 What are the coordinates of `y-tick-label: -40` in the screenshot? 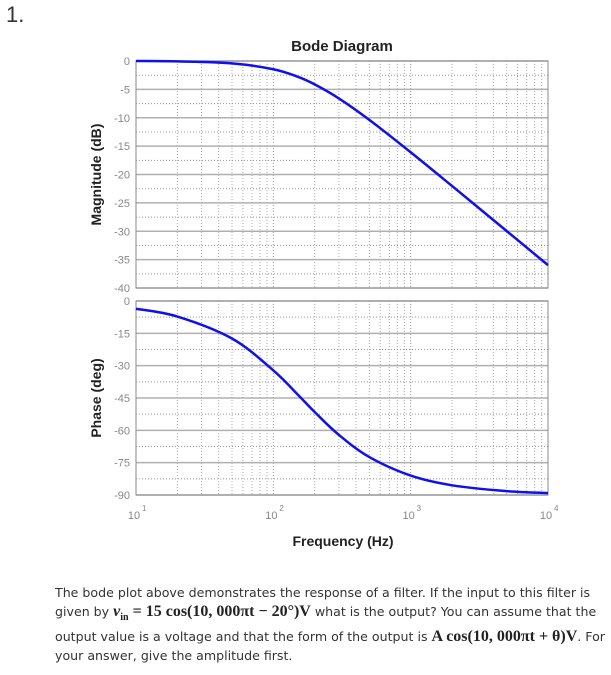 It's located at (122, 289).